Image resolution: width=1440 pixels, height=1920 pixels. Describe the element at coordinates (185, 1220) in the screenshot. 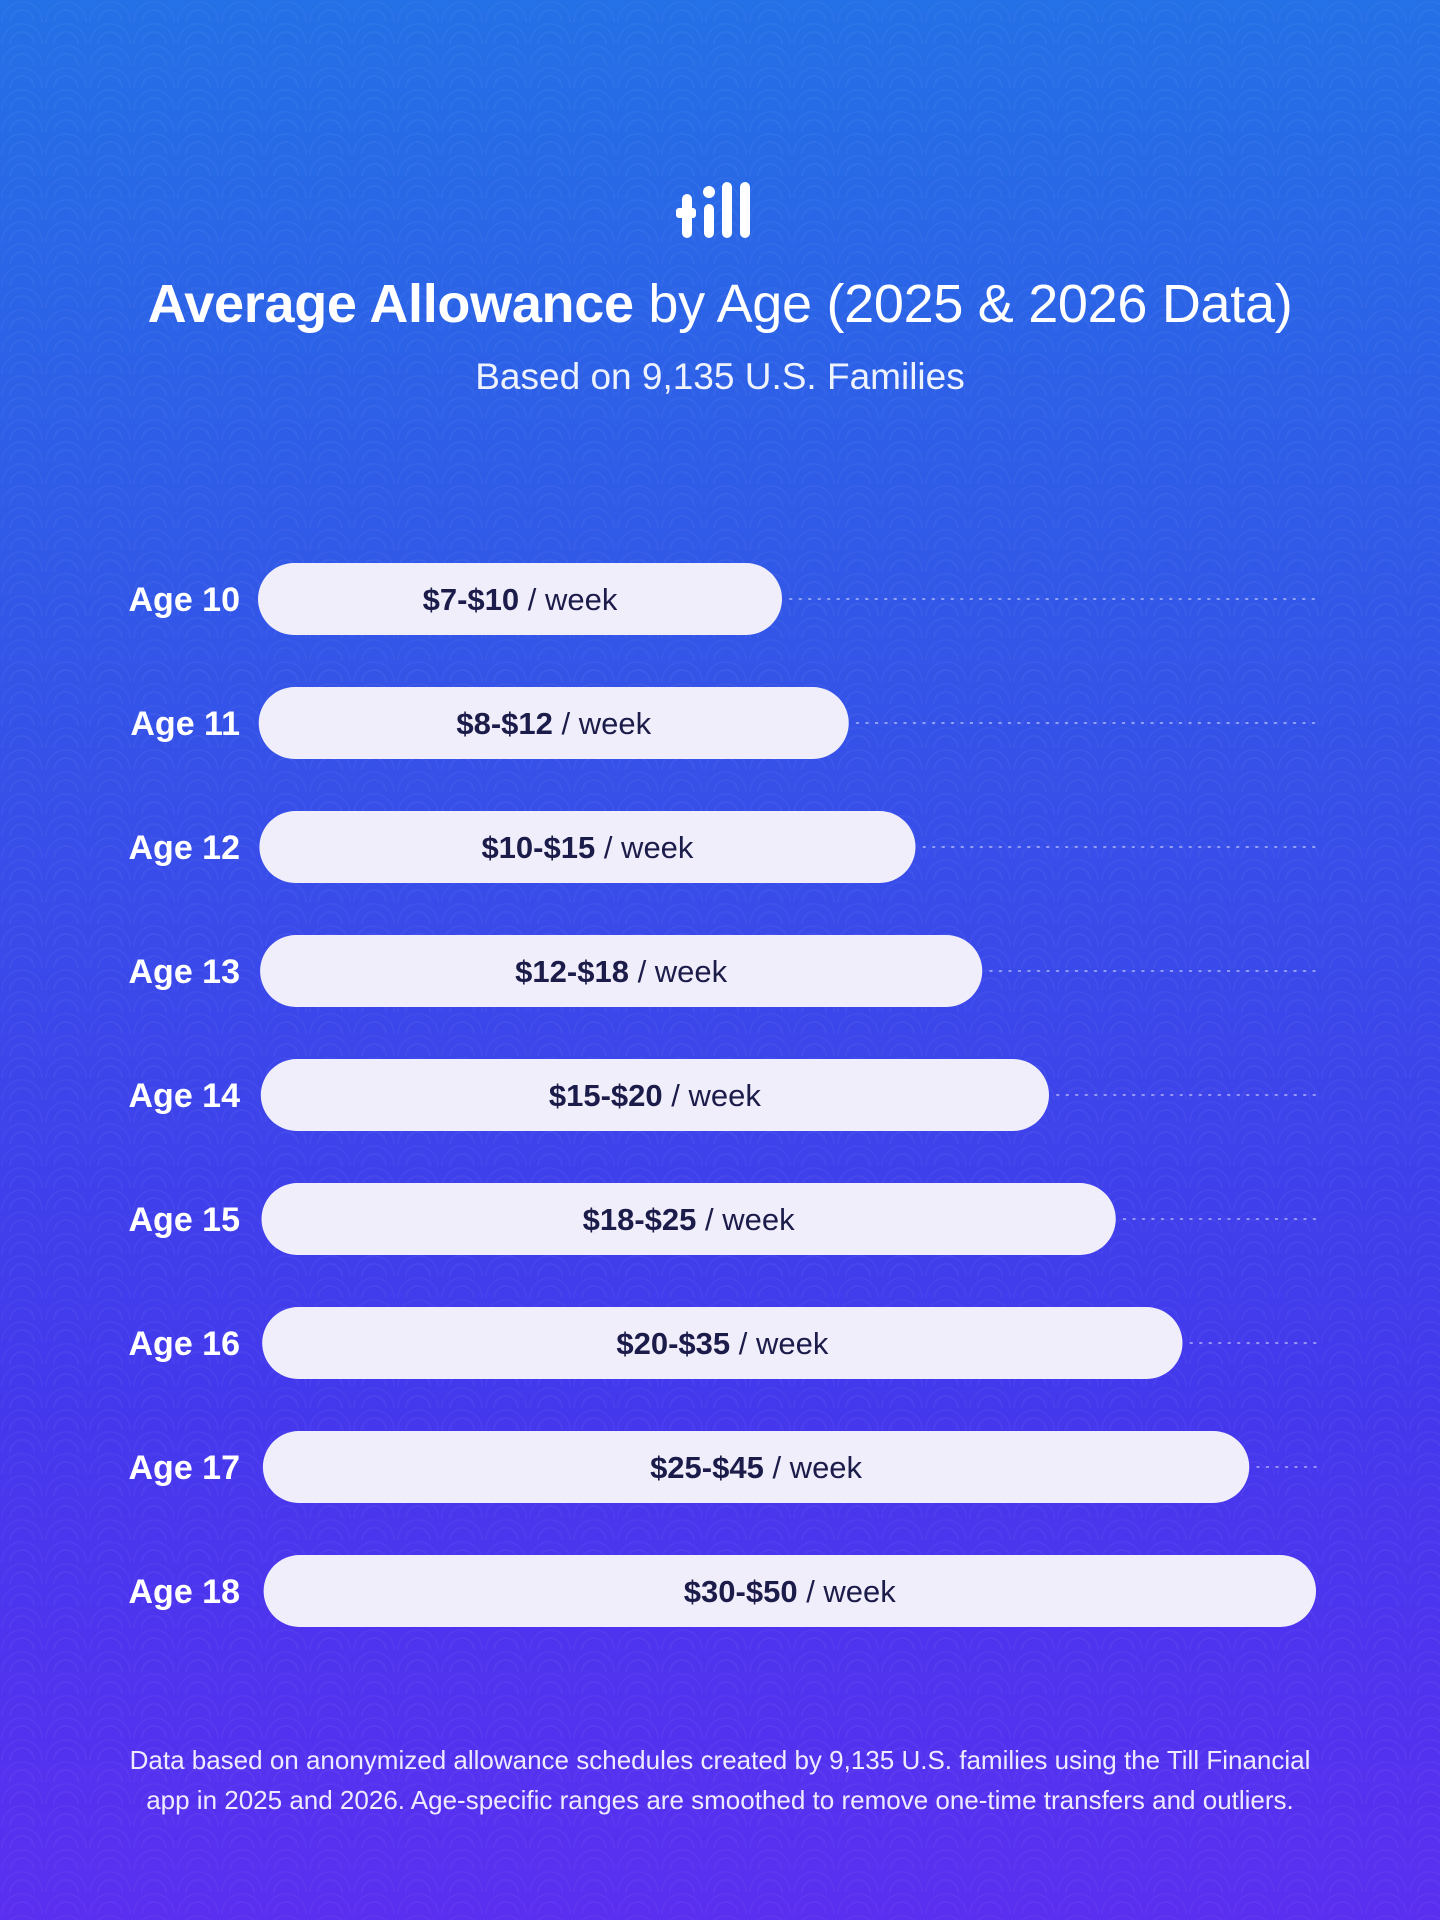

I see `age-label: Age 15` at that location.